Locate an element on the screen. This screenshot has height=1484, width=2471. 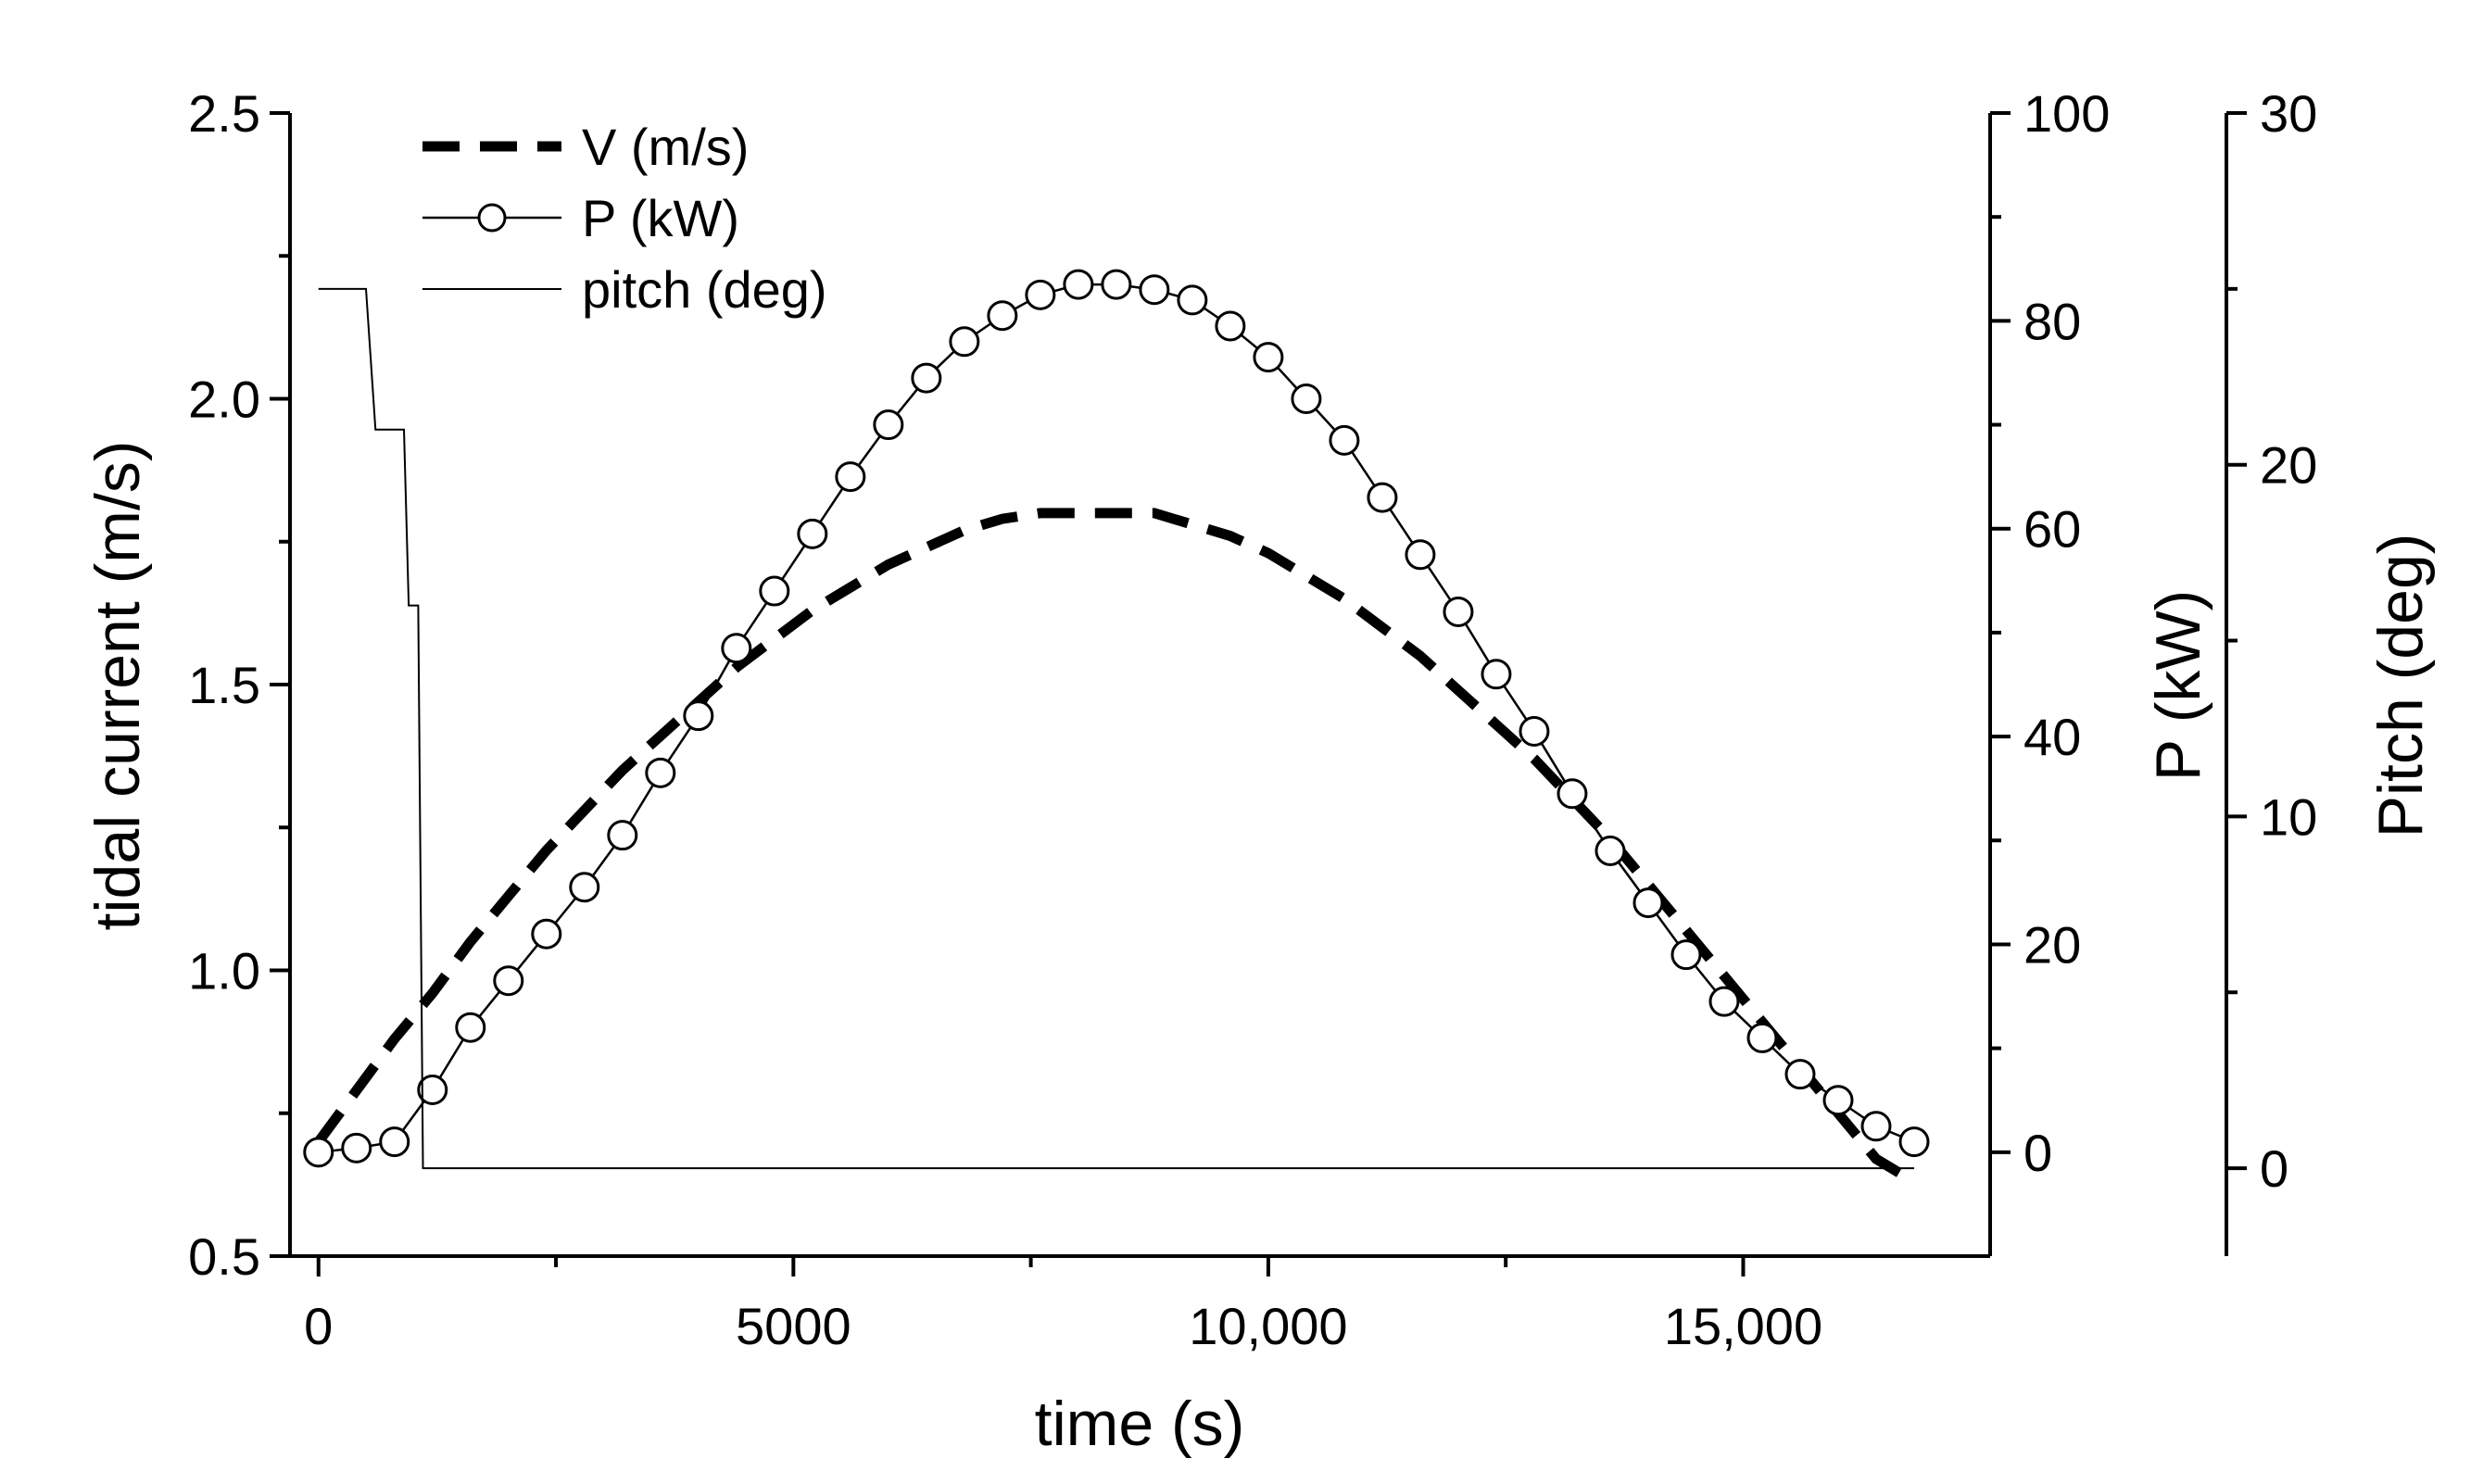
left-axis-title: tidal current (m/s) is located at coordinates (117, 686).